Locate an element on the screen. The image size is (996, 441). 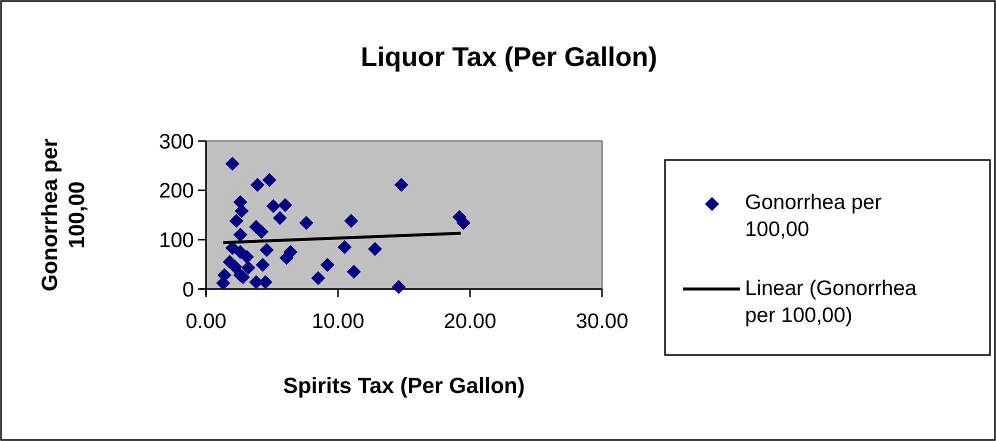
y-tick-label: 300 is located at coordinates (176, 142).